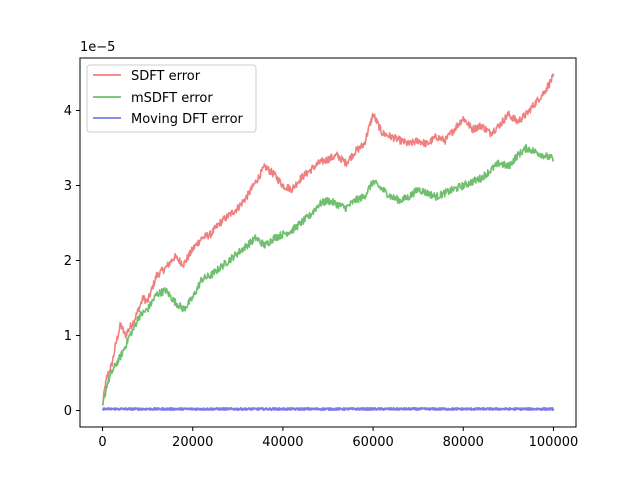 Image resolution: width=640 pixels, height=480 pixels. I want to click on y-tick-label: 0, so click(68, 411).